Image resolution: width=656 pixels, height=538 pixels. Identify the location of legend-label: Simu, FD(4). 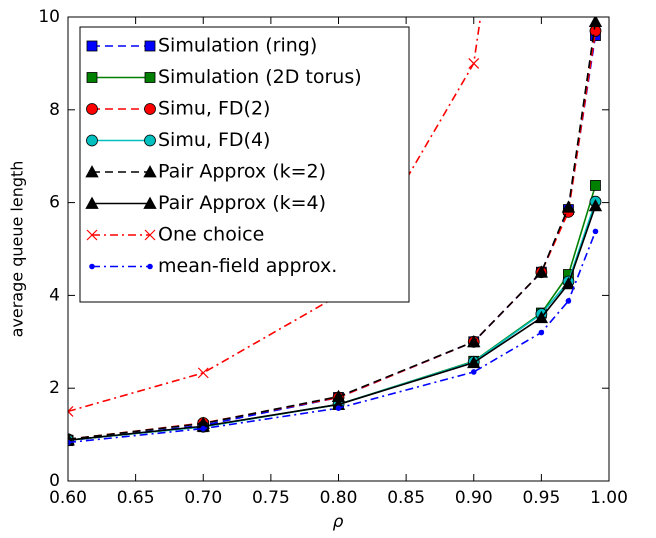
(214, 140).